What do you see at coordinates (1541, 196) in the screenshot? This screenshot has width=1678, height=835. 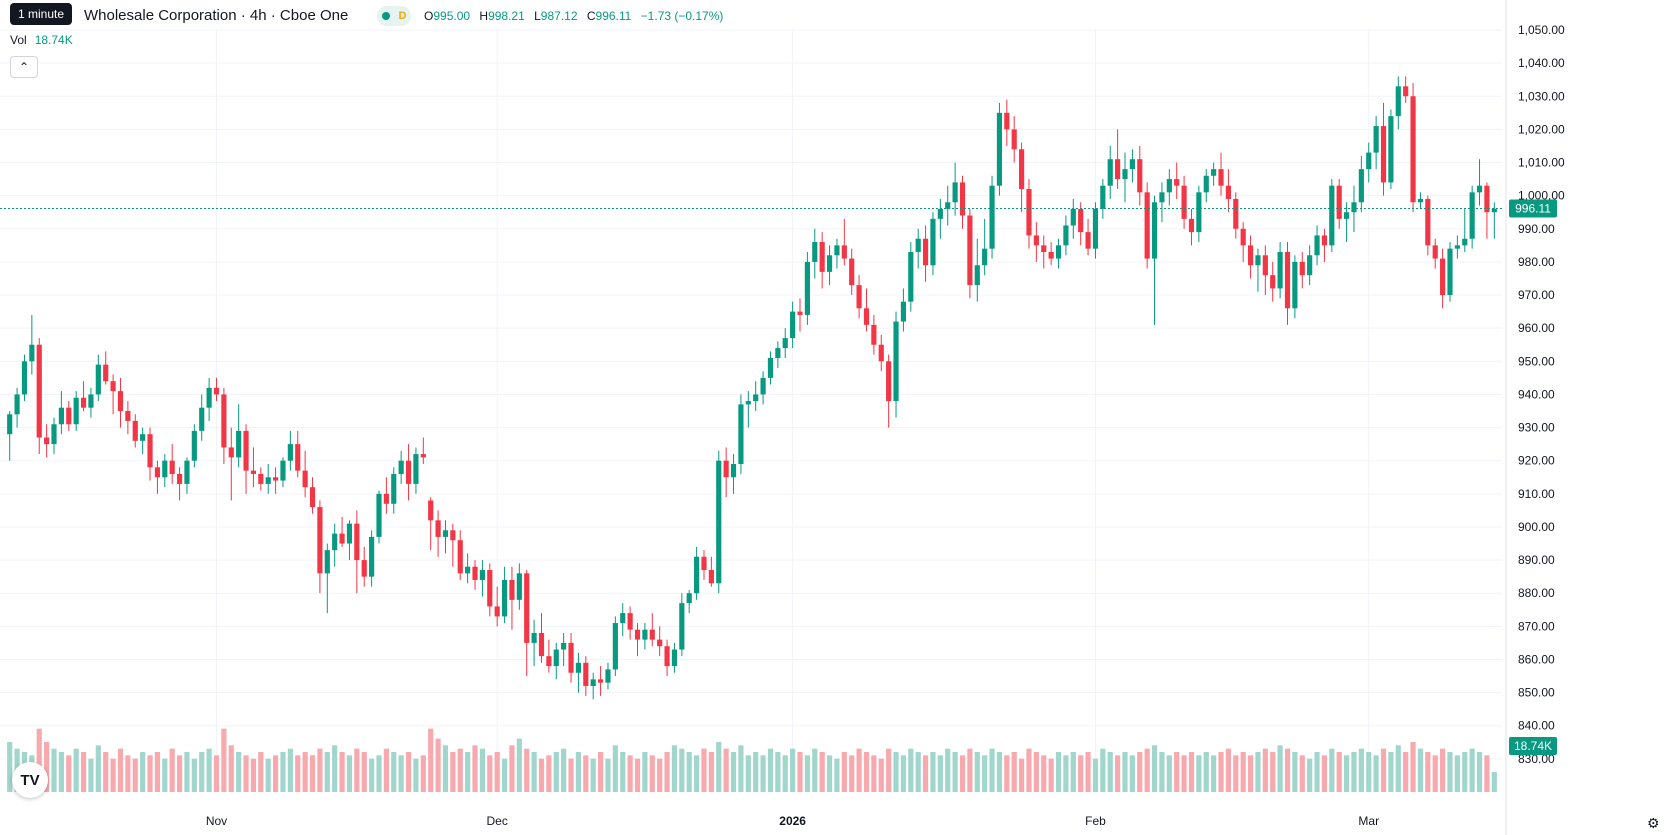 I see `y-tick-label: 1,000.00` at bounding box center [1541, 196].